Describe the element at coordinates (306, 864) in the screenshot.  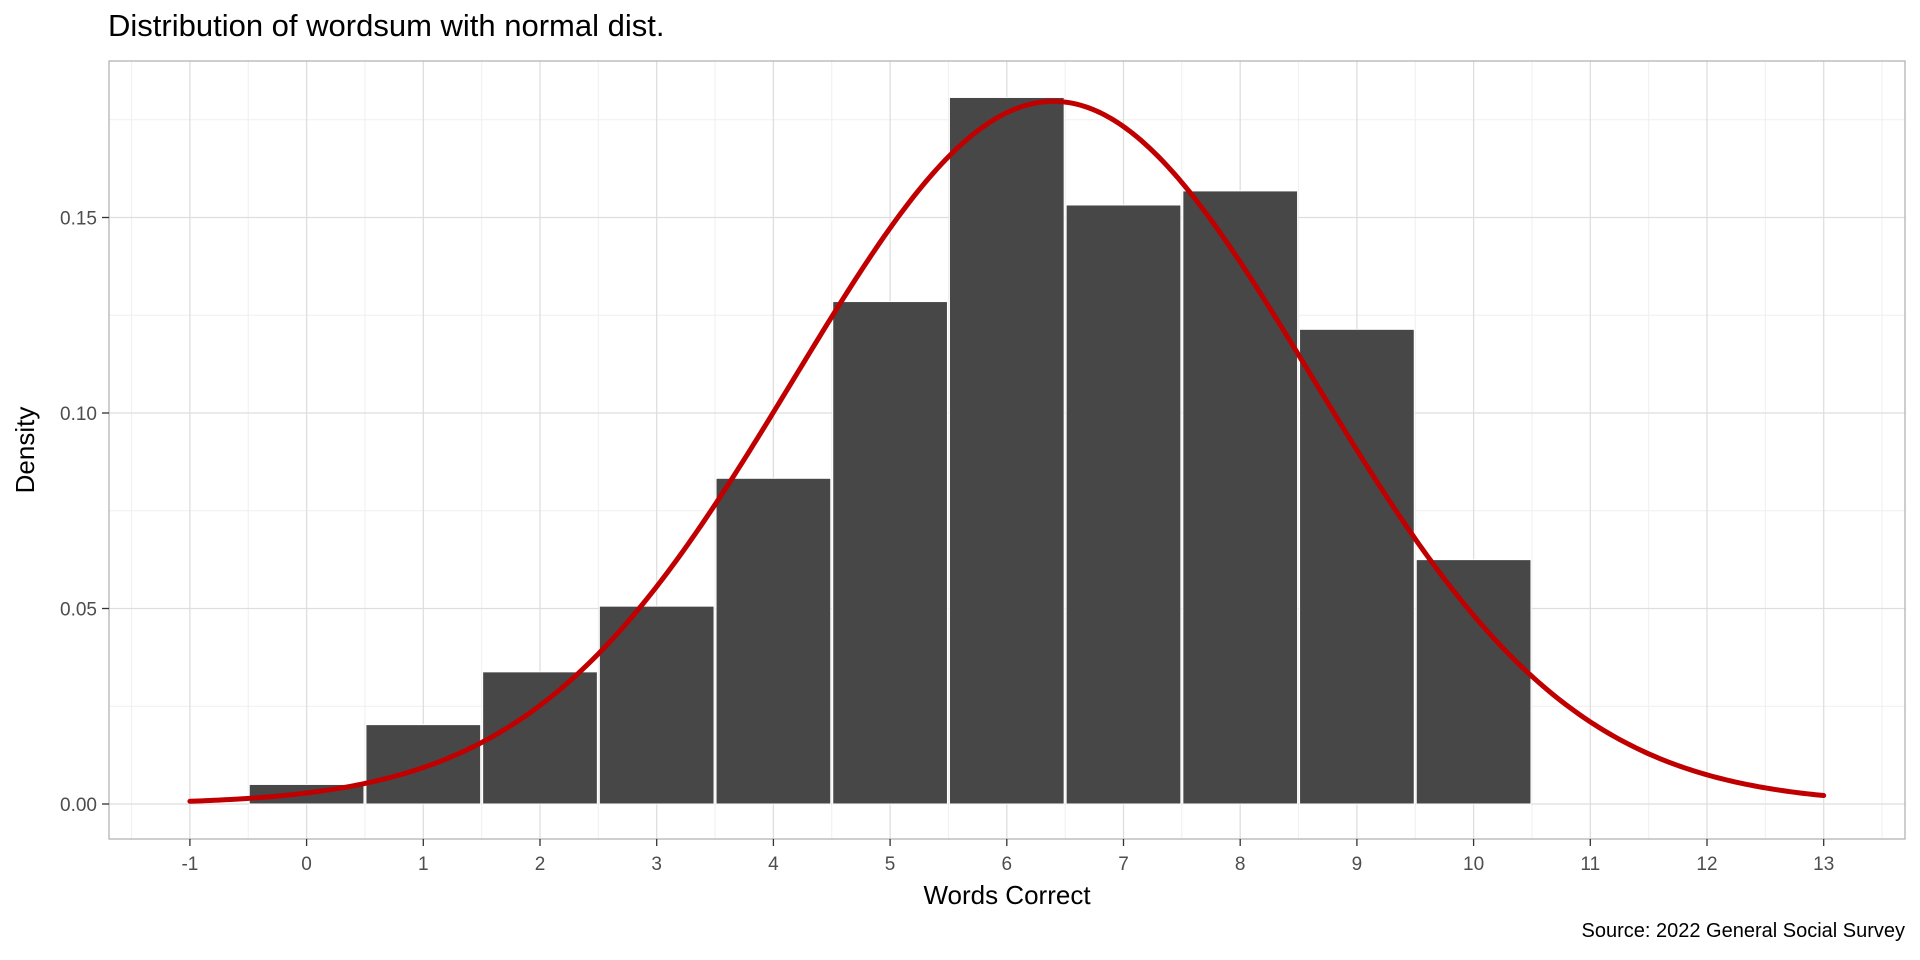
I see `x-tick-label: 0` at that location.